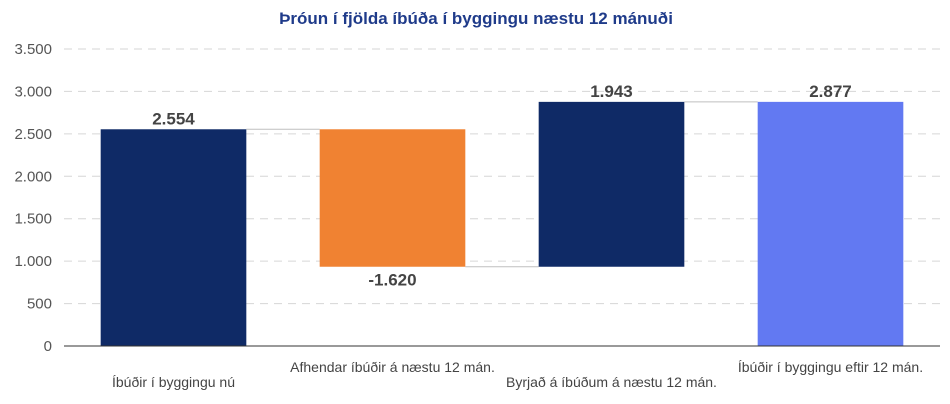 This screenshot has height=404, width=950. What do you see at coordinates (33, 198) in the screenshot?
I see `y-axis-ticks: 0 500 1.000 1.500 2.000 2.500 3.000 3.500` at bounding box center [33, 198].